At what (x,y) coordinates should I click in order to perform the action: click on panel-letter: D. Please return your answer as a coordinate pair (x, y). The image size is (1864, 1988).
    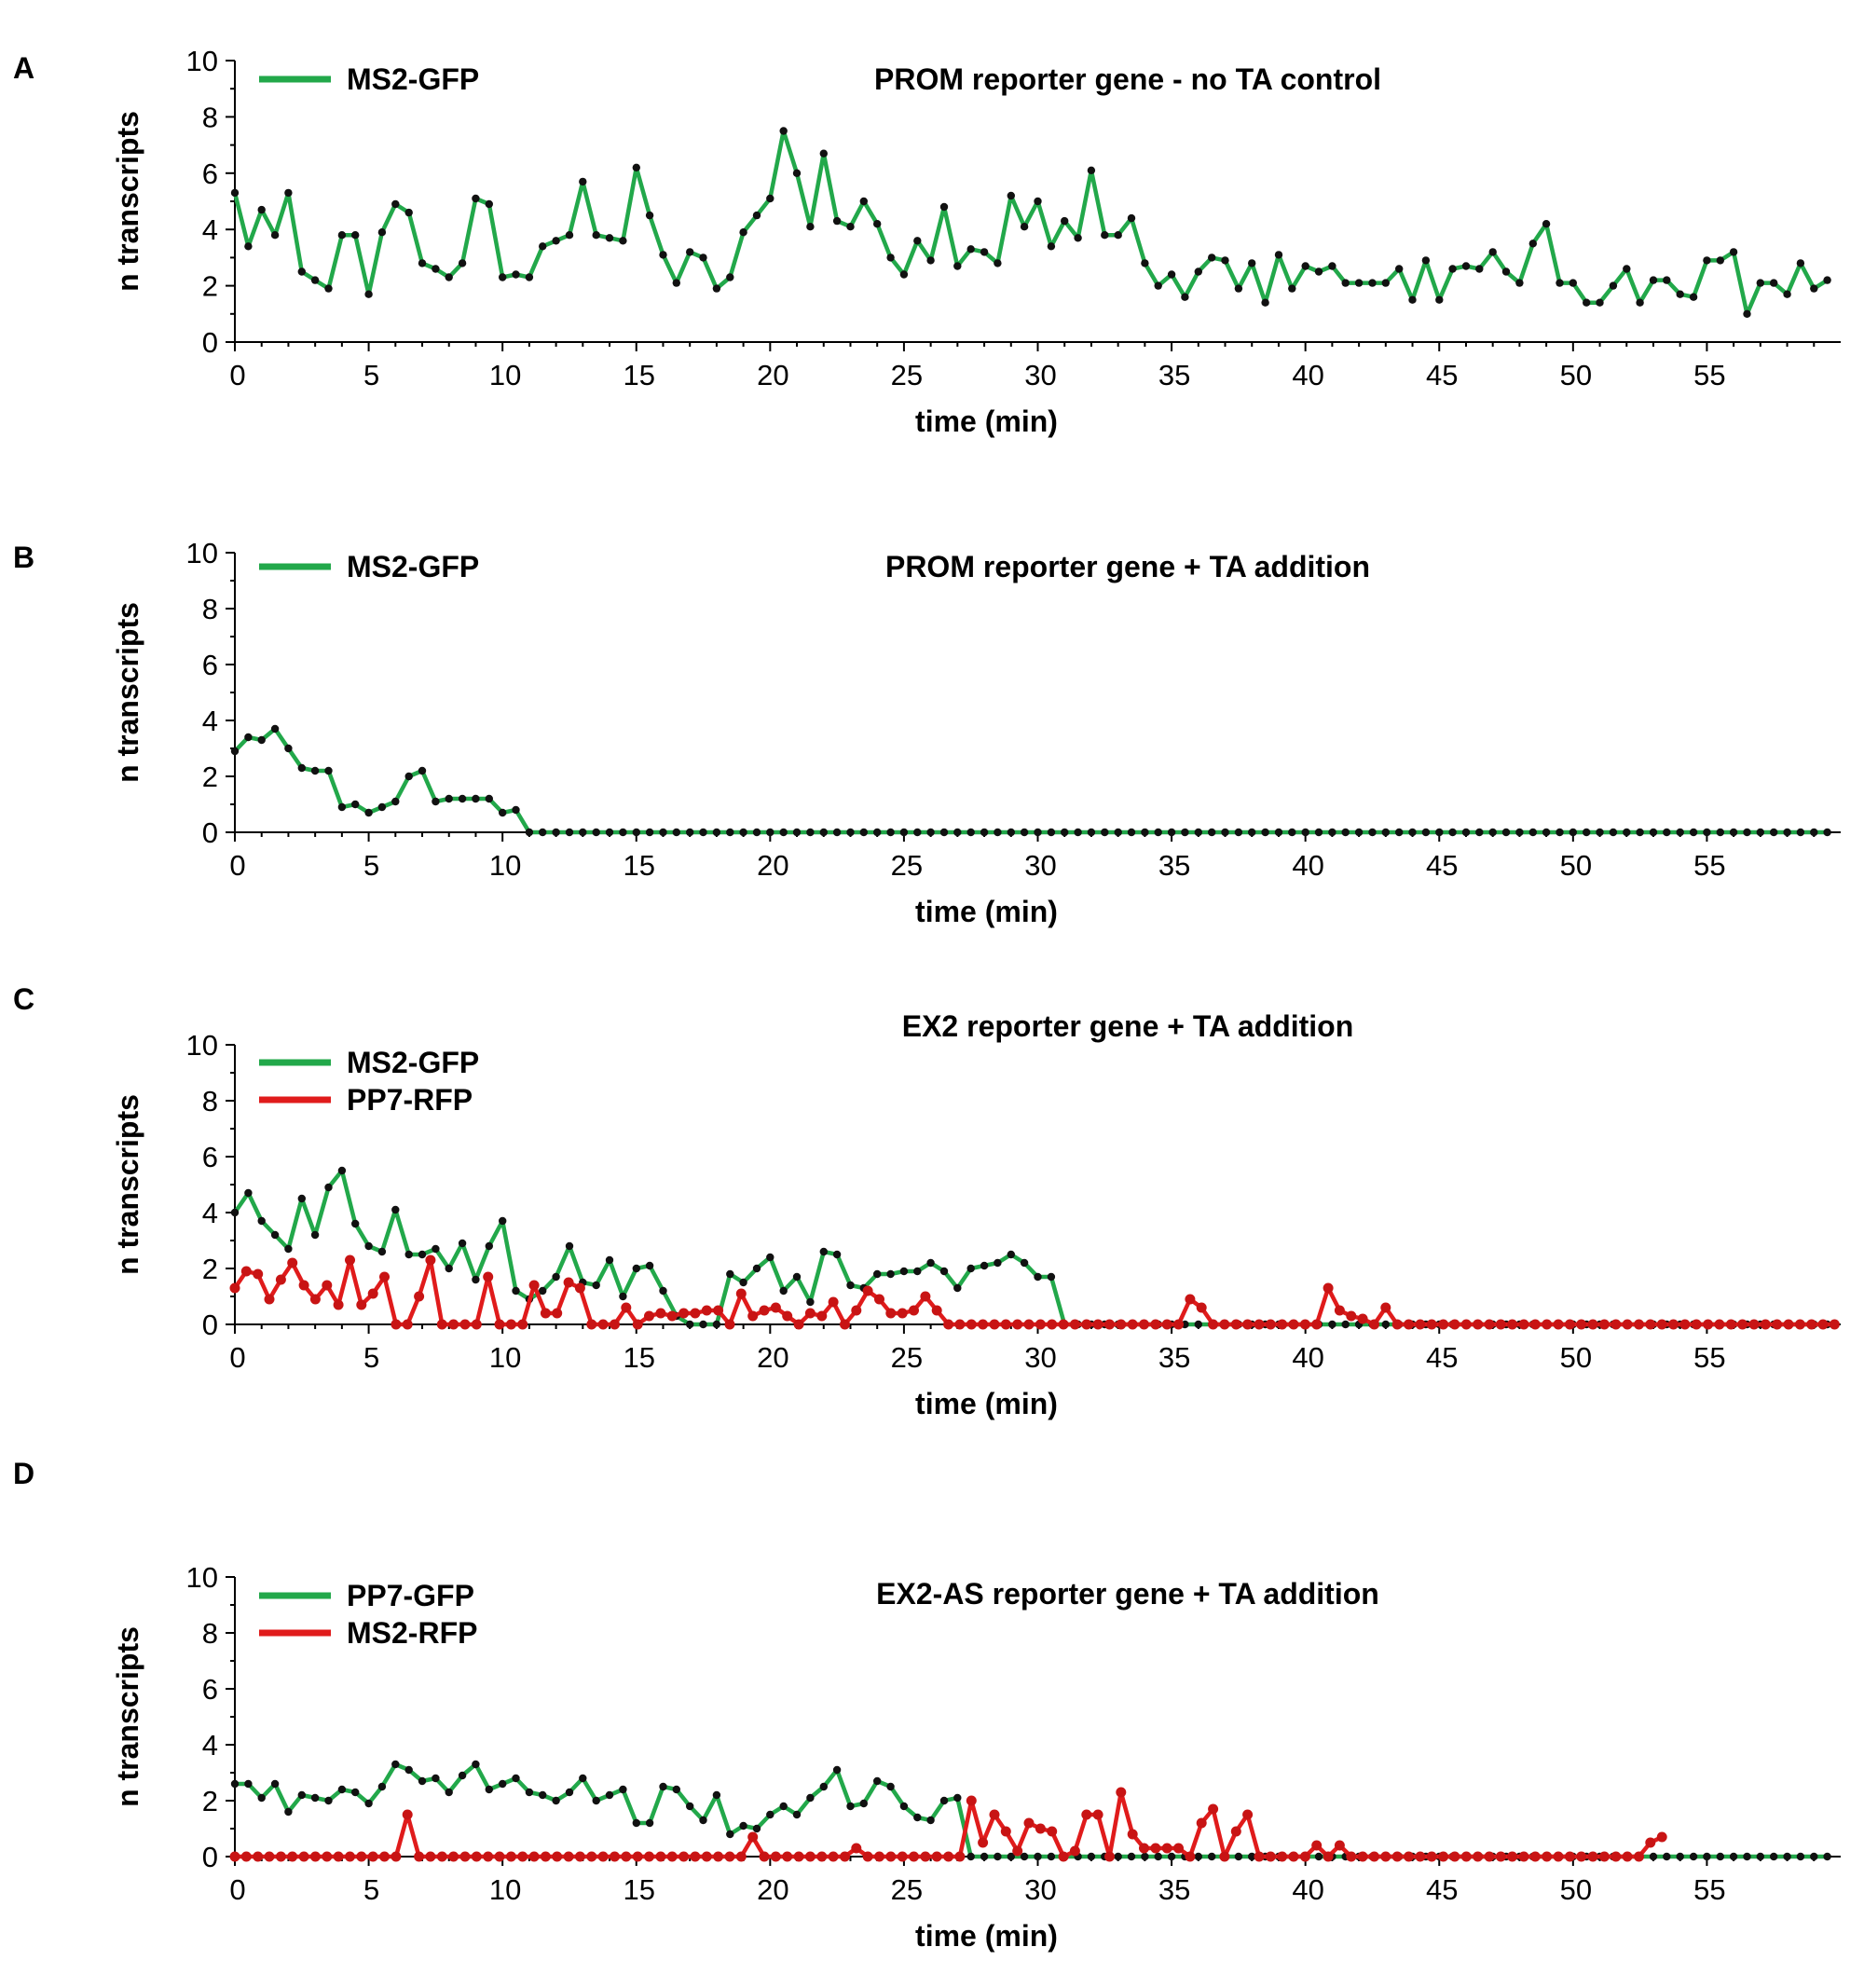
    Looking at the image, I should click on (23, 1473).